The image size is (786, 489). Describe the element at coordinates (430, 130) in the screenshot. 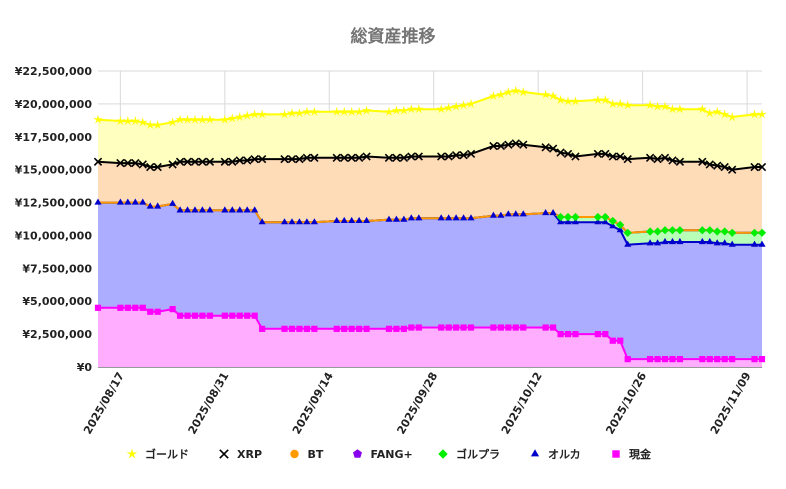

I see `area-star` at that location.